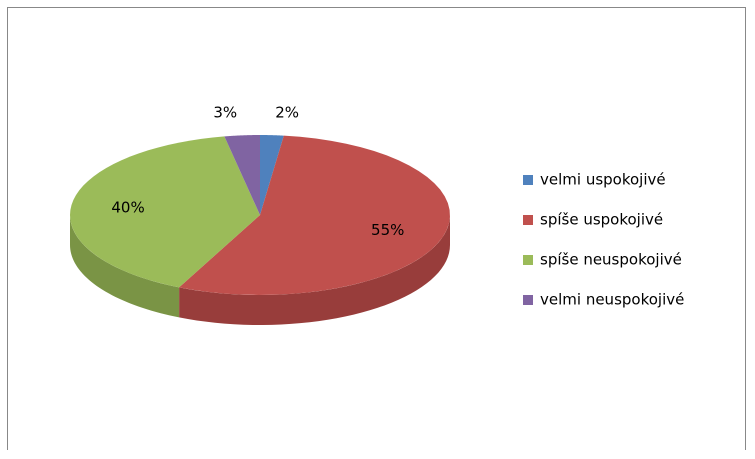 The width and height of the screenshot is (755, 459). I want to click on legend-label: spíše uspokojivé, so click(601, 220).